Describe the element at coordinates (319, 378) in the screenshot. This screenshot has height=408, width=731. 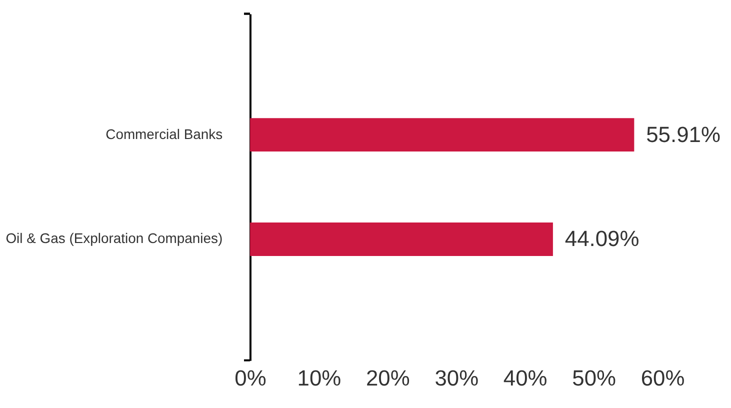
I see `x-tick-label: 10%` at that location.